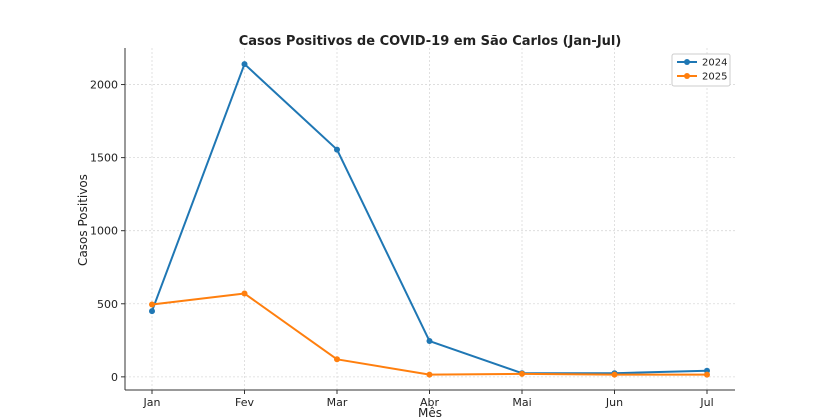  Describe the element at coordinates (114, 377) in the screenshot. I see `y-tick-label: 0` at that location.